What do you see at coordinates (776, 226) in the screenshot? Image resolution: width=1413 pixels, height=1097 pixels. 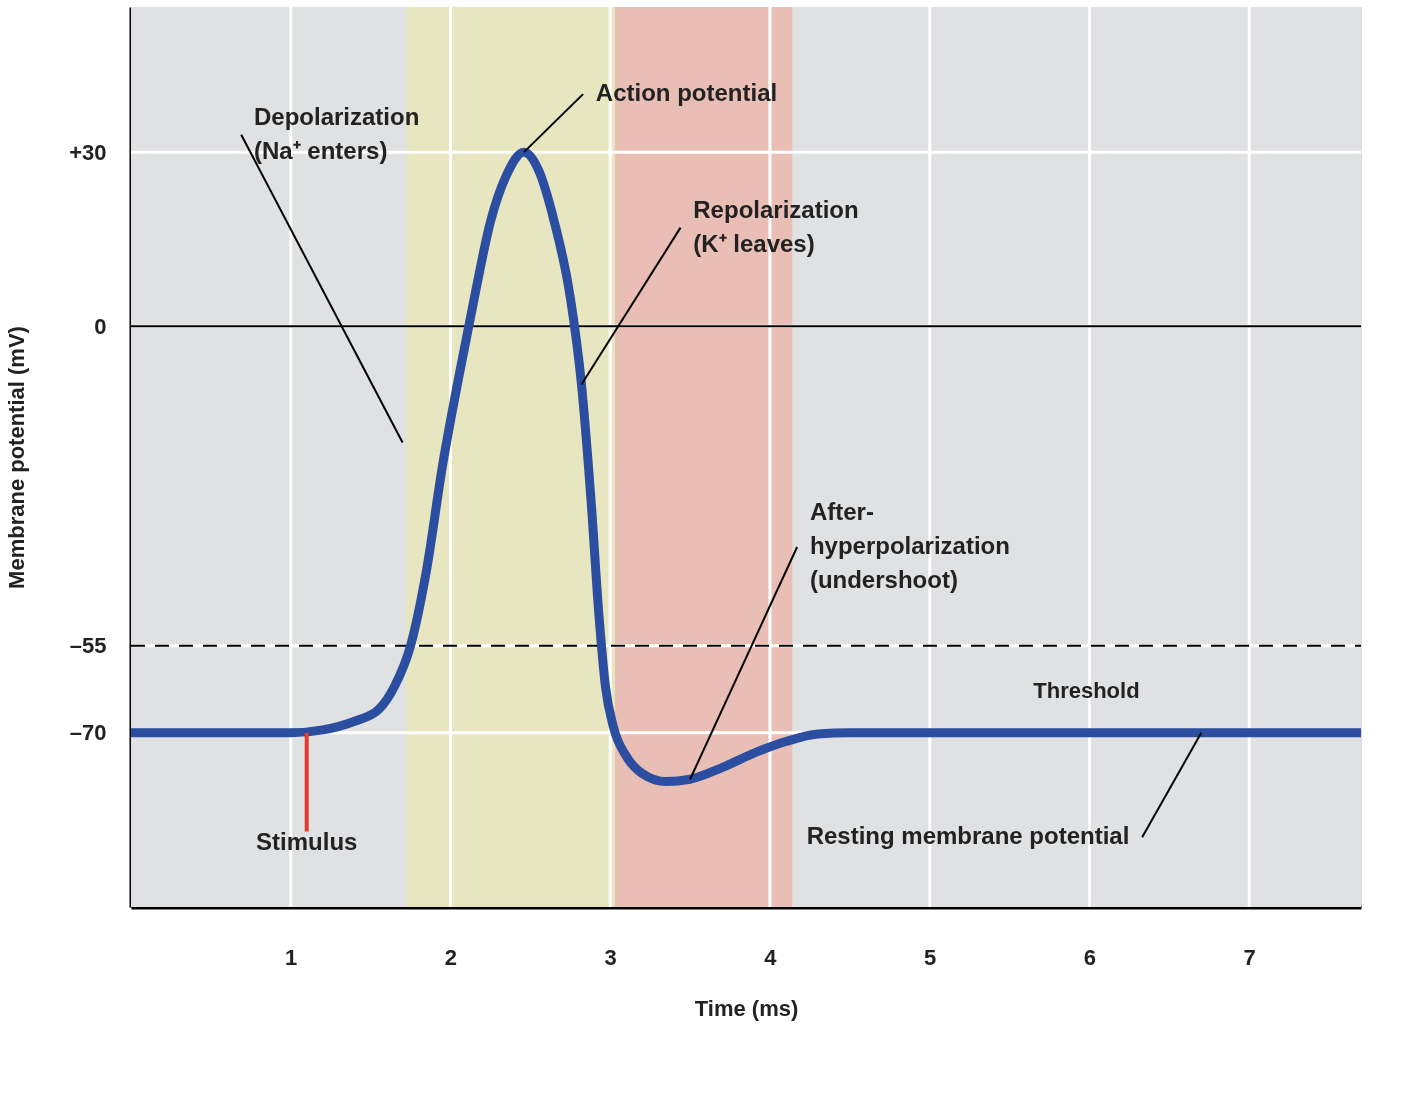 I see `annotation: Repolarization (K⁺ leaves)` at bounding box center [776, 226].